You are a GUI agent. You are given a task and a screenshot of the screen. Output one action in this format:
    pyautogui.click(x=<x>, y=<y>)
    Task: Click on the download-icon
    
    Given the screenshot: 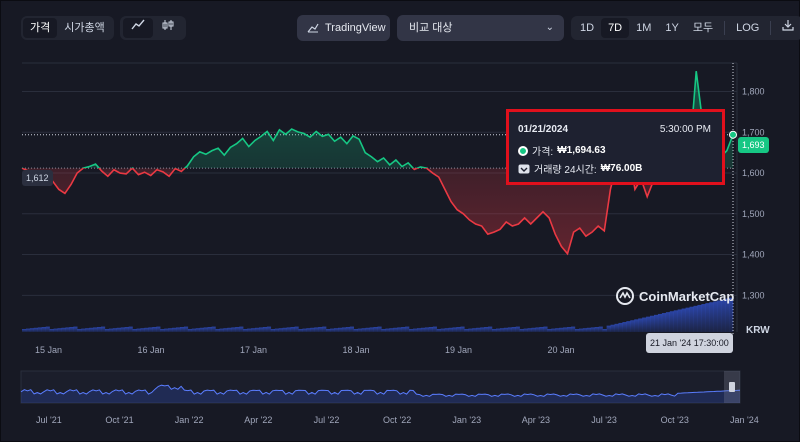 What is the action you would take?
    pyautogui.click(x=787, y=28)
    